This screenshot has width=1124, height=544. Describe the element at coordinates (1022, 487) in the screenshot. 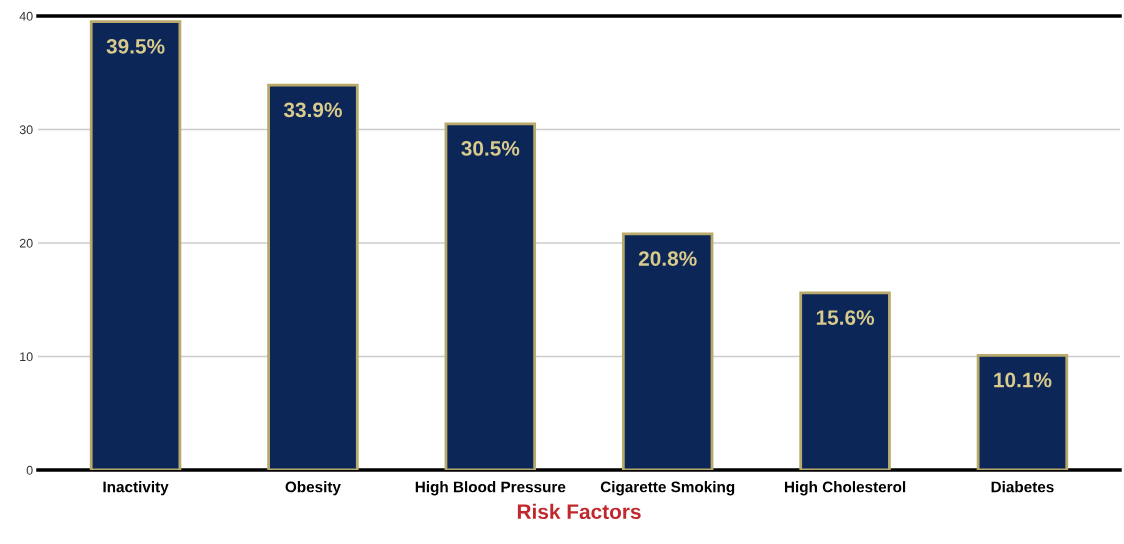

I see `x-tick-label: Diabetes` at that location.